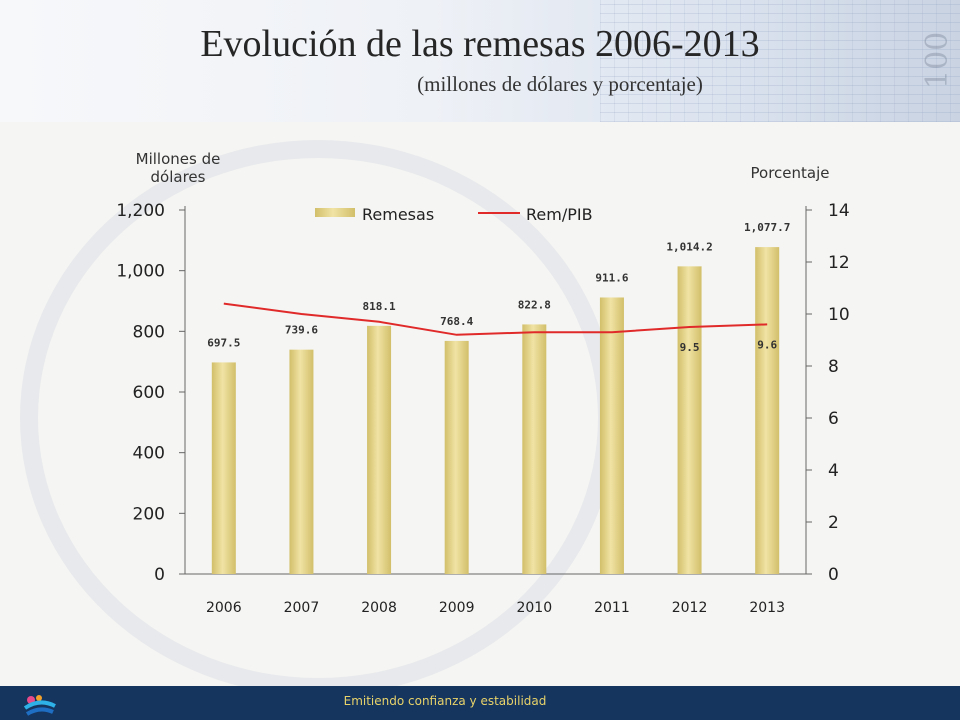  What do you see at coordinates (224, 608) in the screenshot?
I see `x-tick-label: 2006` at bounding box center [224, 608].